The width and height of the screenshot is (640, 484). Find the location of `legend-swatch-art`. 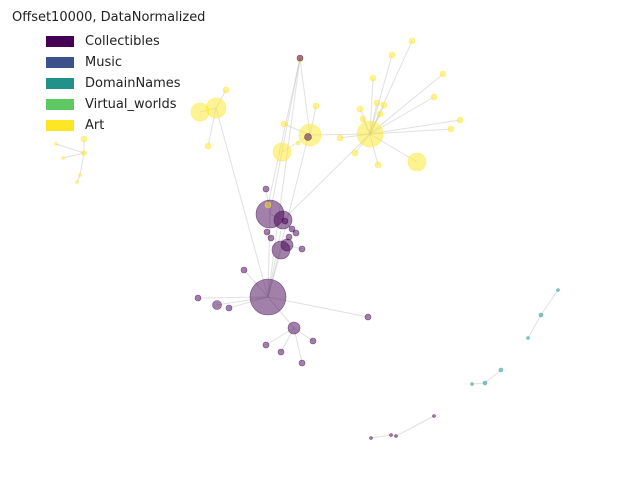

legend-swatch-art is located at coordinates (60, 125).